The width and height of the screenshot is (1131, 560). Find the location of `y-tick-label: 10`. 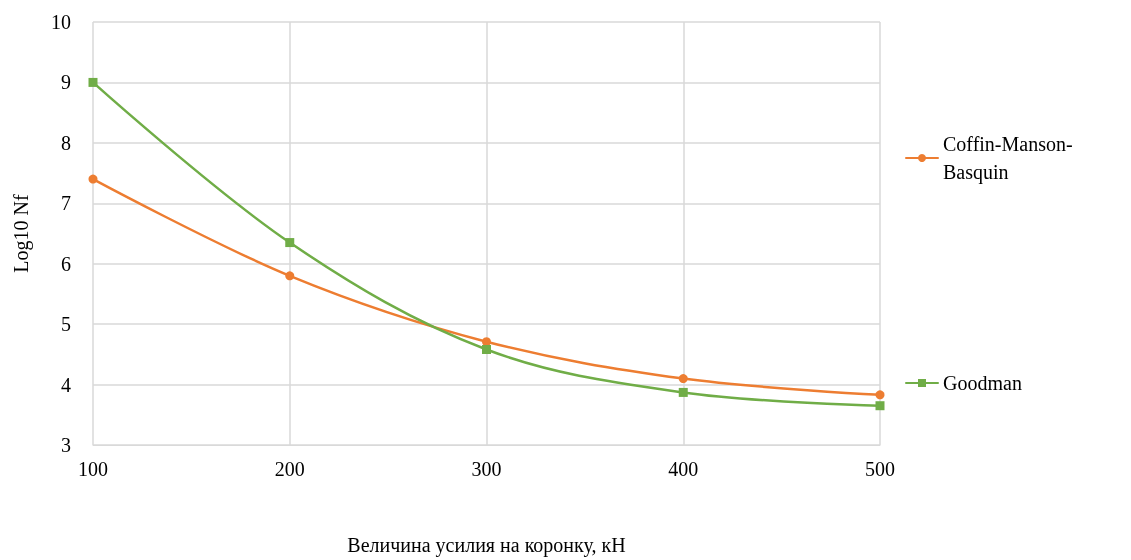

y-tick-label: 10 is located at coordinates (61, 22).